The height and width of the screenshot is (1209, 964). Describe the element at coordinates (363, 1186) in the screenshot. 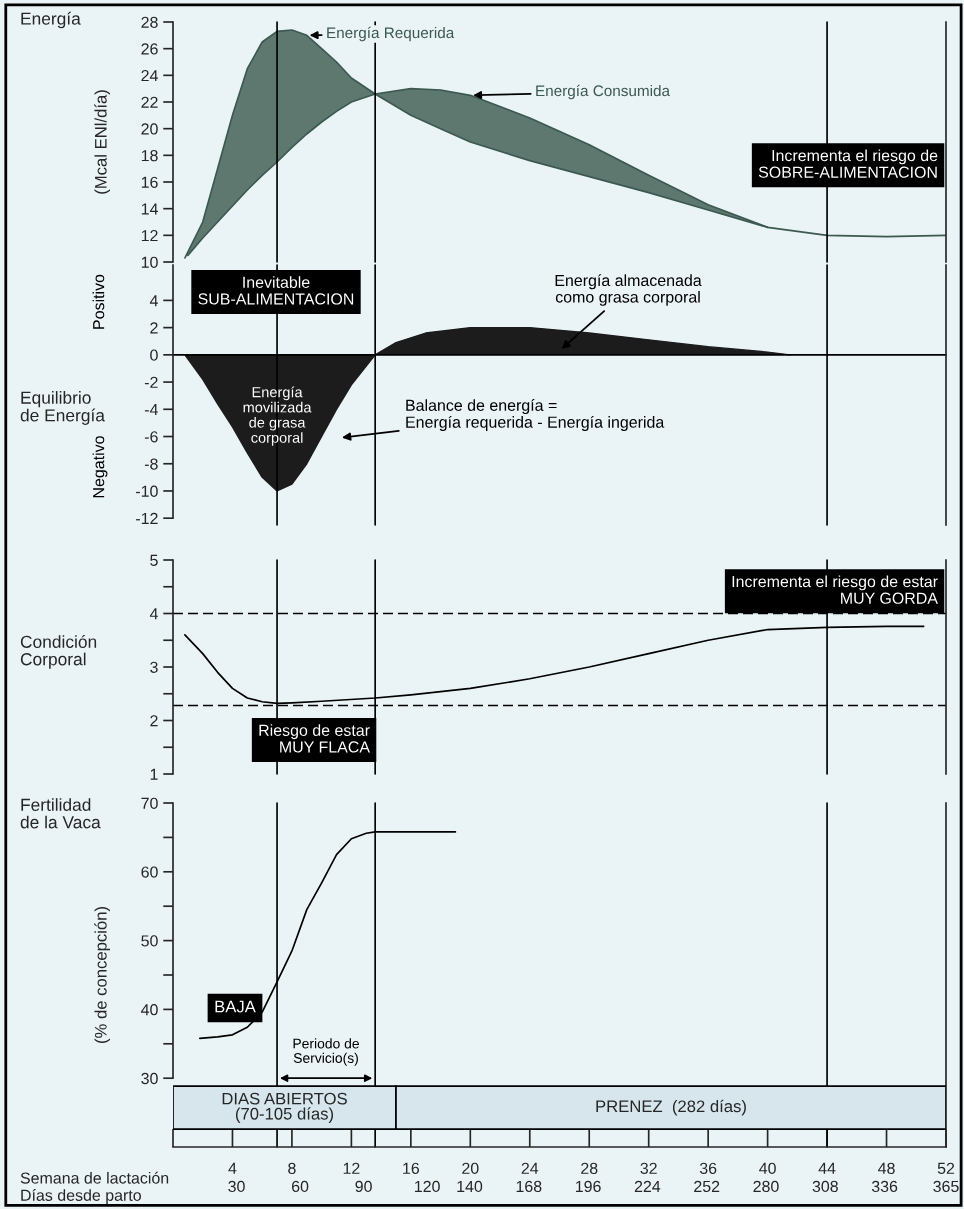

I see `x2-tick-label: 90` at that location.